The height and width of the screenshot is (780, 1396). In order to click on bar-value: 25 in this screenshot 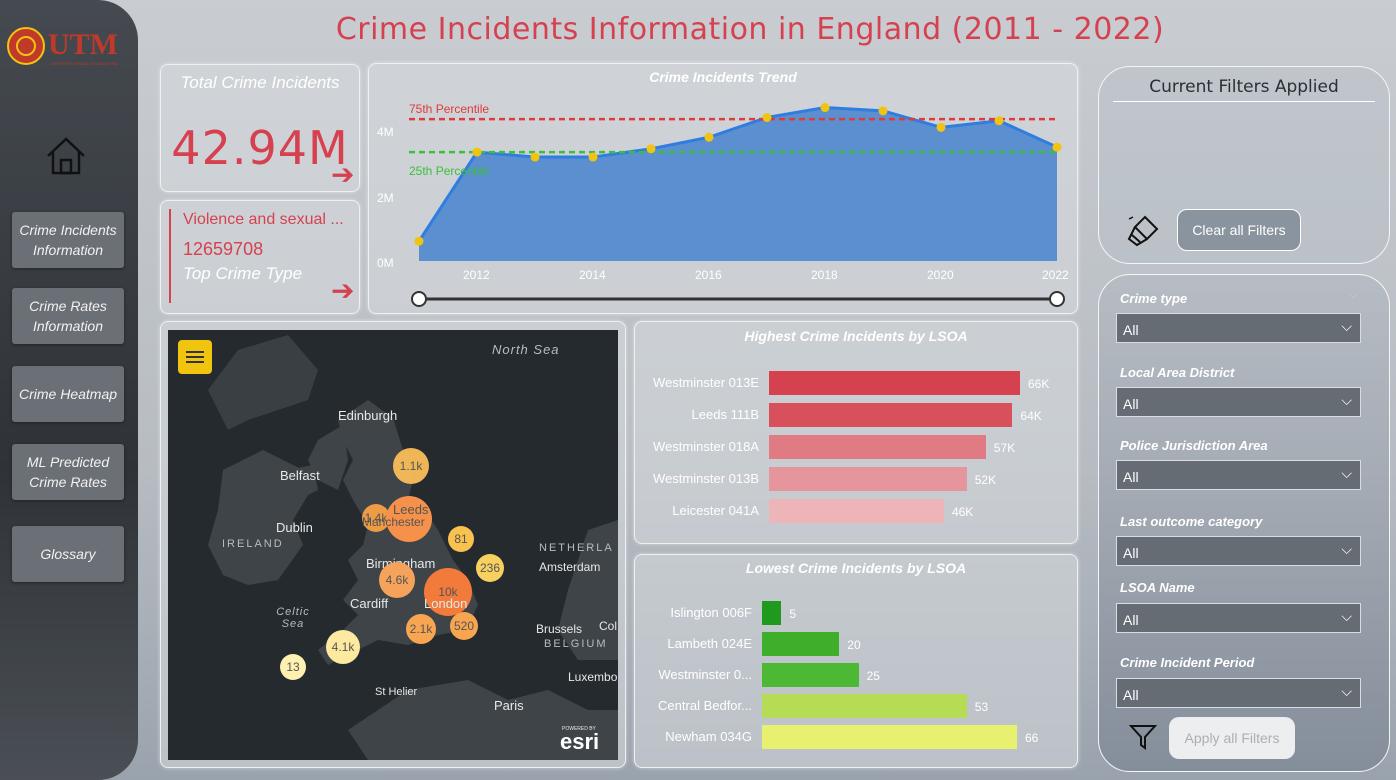, I will do `click(873, 676)`.